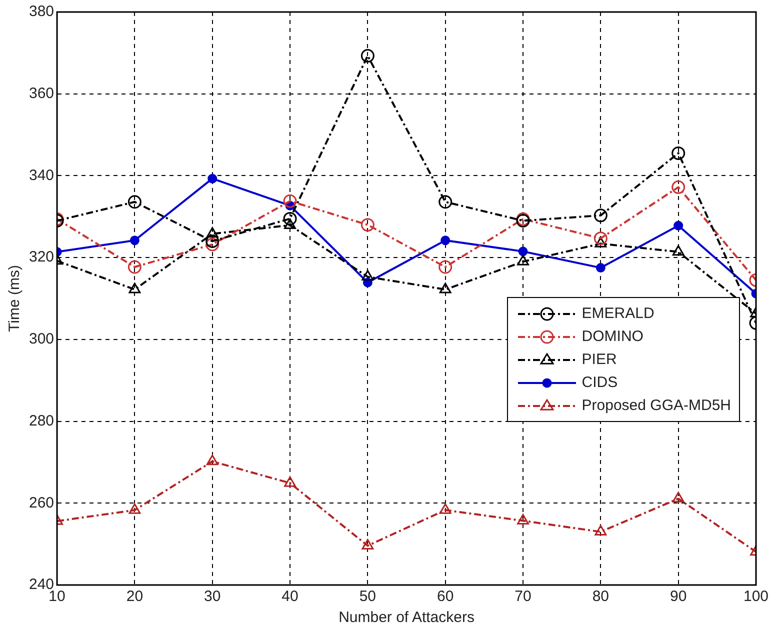 The width and height of the screenshot is (774, 627). What do you see at coordinates (41, 421) in the screenshot?
I see `y-tick-label: 280` at bounding box center [41, 421].